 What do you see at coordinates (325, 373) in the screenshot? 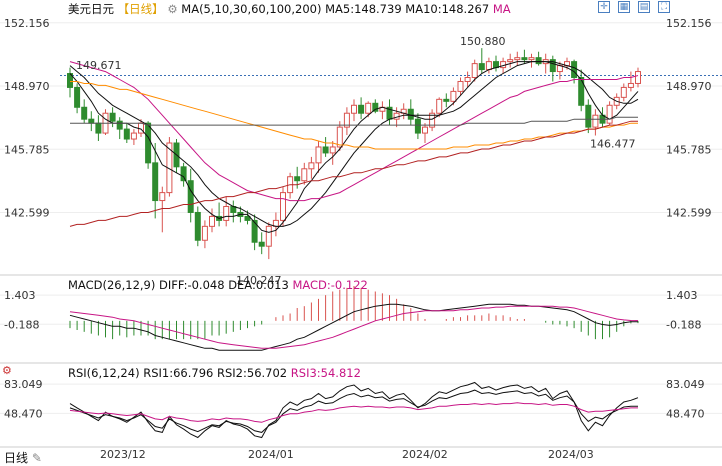
I see `rsi3-value: RSI3:54.812` at bounding box center [325, 373].